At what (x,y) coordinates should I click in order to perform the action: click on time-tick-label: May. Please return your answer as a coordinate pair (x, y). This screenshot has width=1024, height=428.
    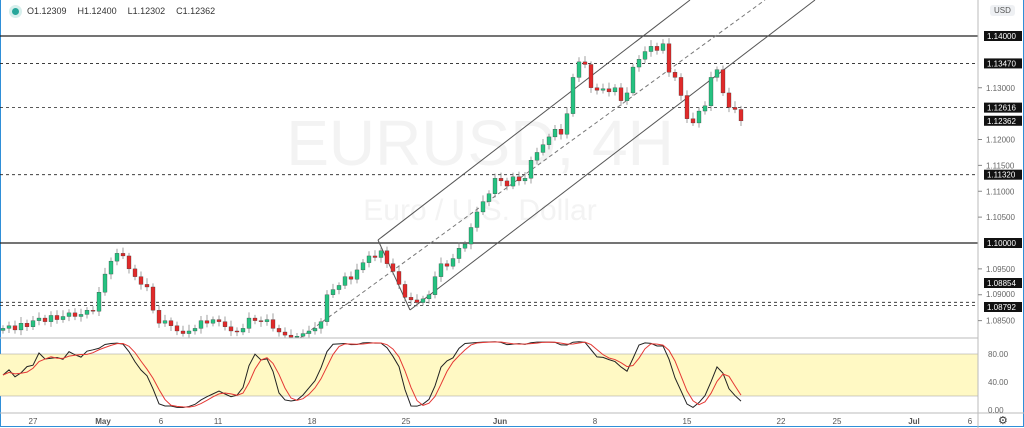
    Looking at the image, I should click on (103, 421).